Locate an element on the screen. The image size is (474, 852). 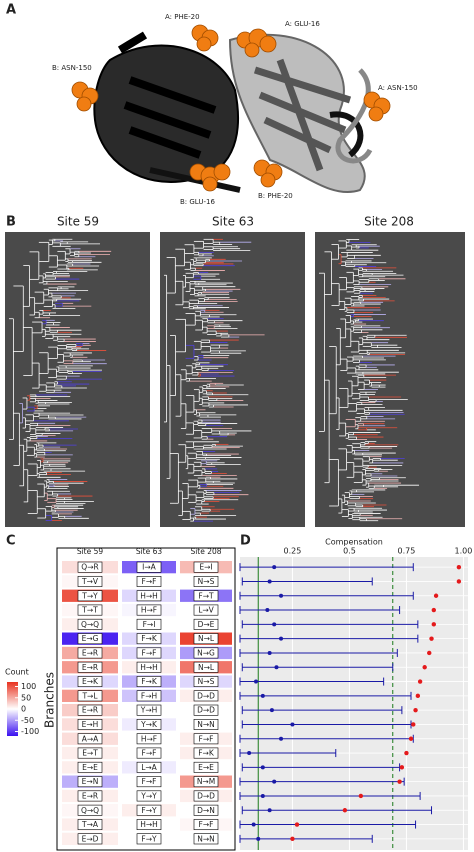
cell-label: F→T is located at coordinates (206, 595).